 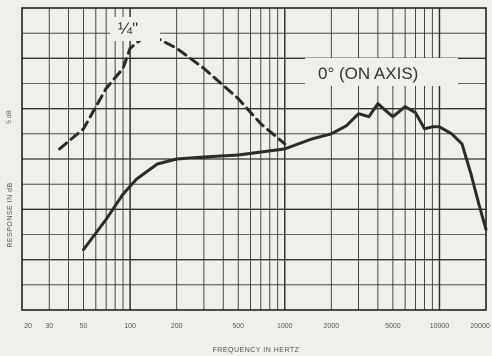 I want to click on x-tick-labels: 20 30 50 100 200 500 1000 2000 5000 10000 20000, so click(x=257, y=326).